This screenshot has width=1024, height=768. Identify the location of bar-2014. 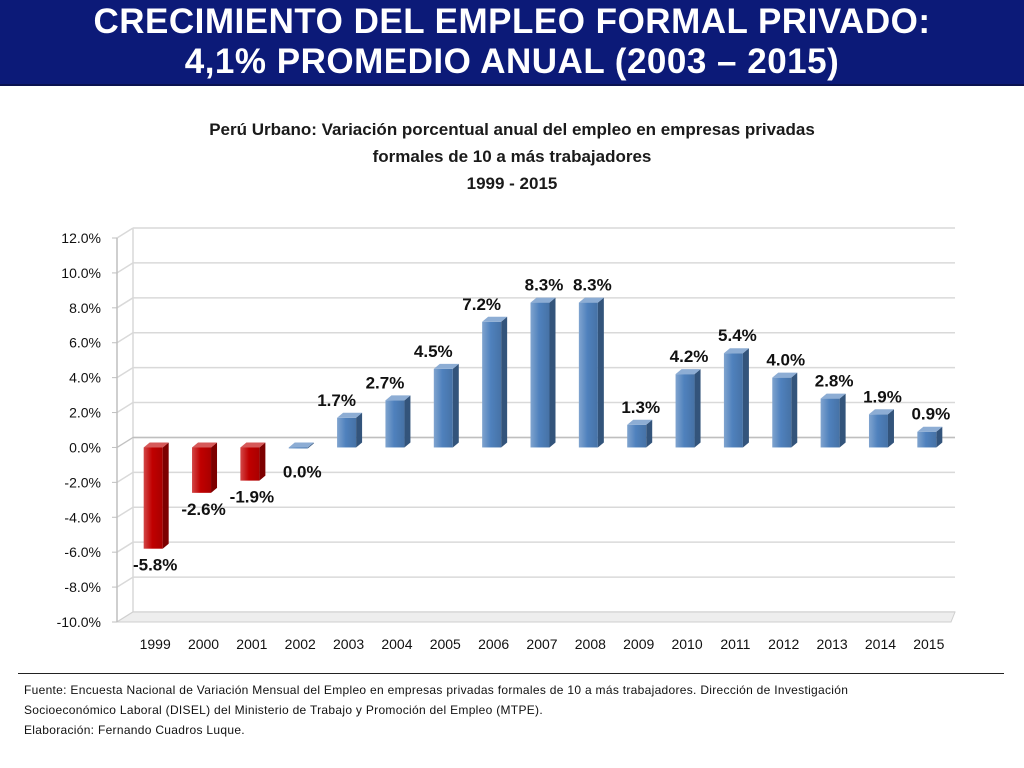
(881, 428).